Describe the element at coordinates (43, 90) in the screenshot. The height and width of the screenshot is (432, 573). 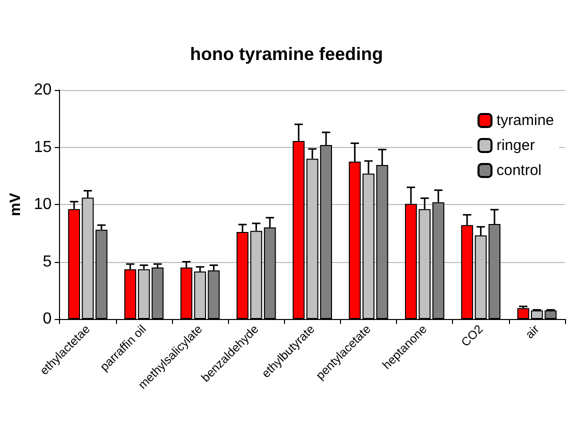
I see `y-tick-label: 20` at that location.